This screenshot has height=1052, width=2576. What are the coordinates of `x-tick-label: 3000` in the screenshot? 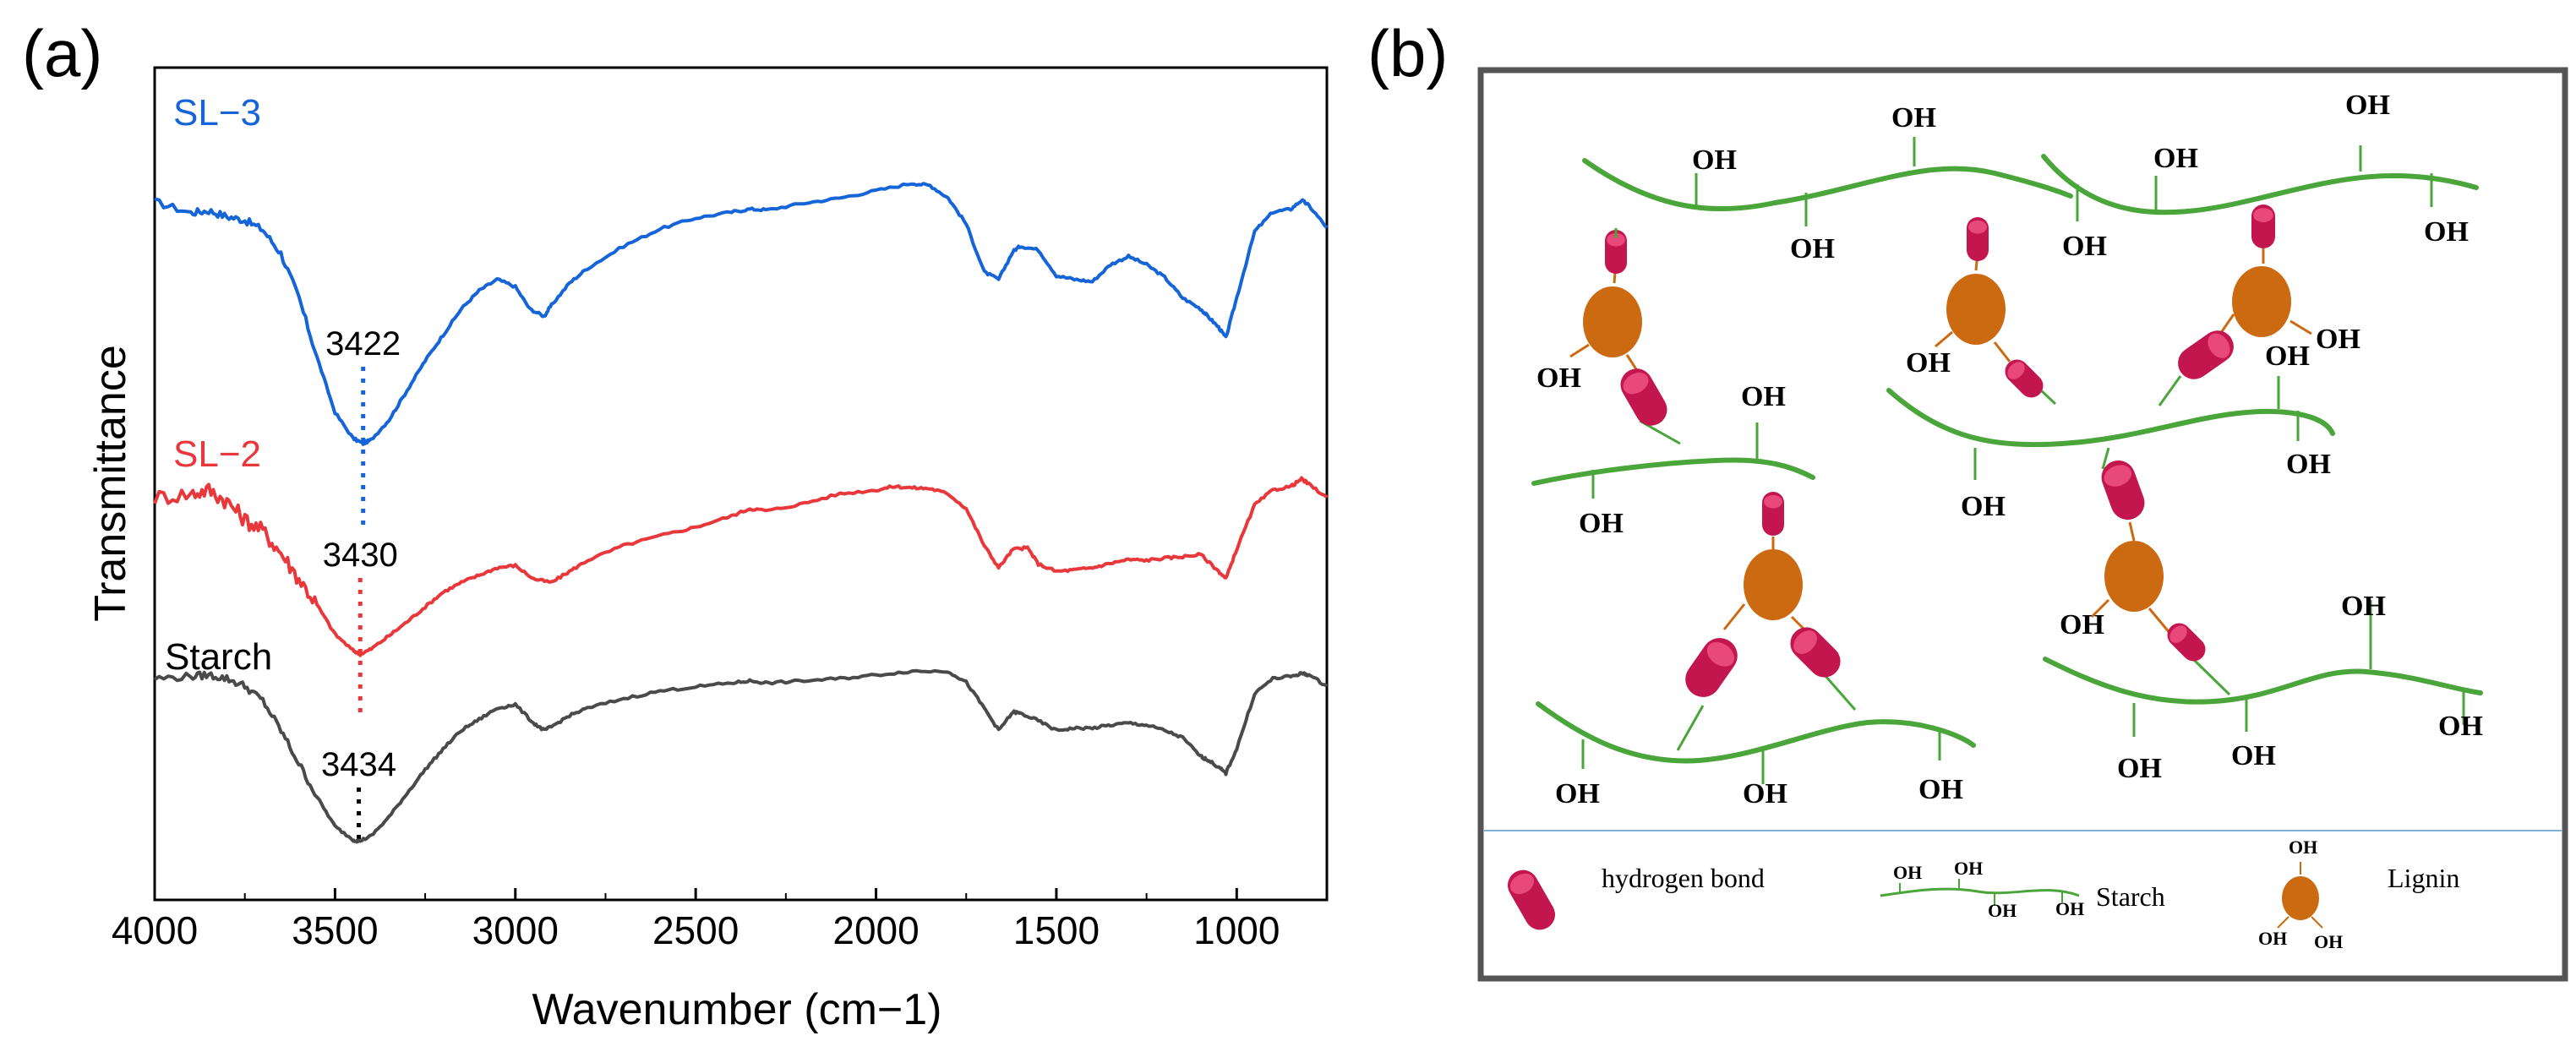 It's located at (515, 930).